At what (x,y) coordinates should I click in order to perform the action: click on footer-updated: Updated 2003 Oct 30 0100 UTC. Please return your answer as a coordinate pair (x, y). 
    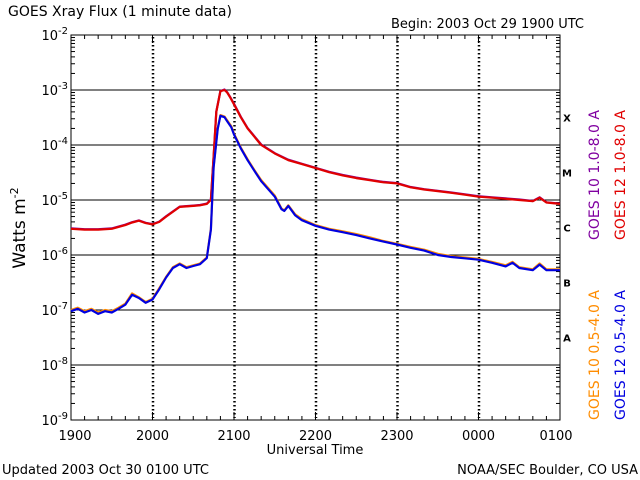
    Looking at the image, I should click on (105, 470).